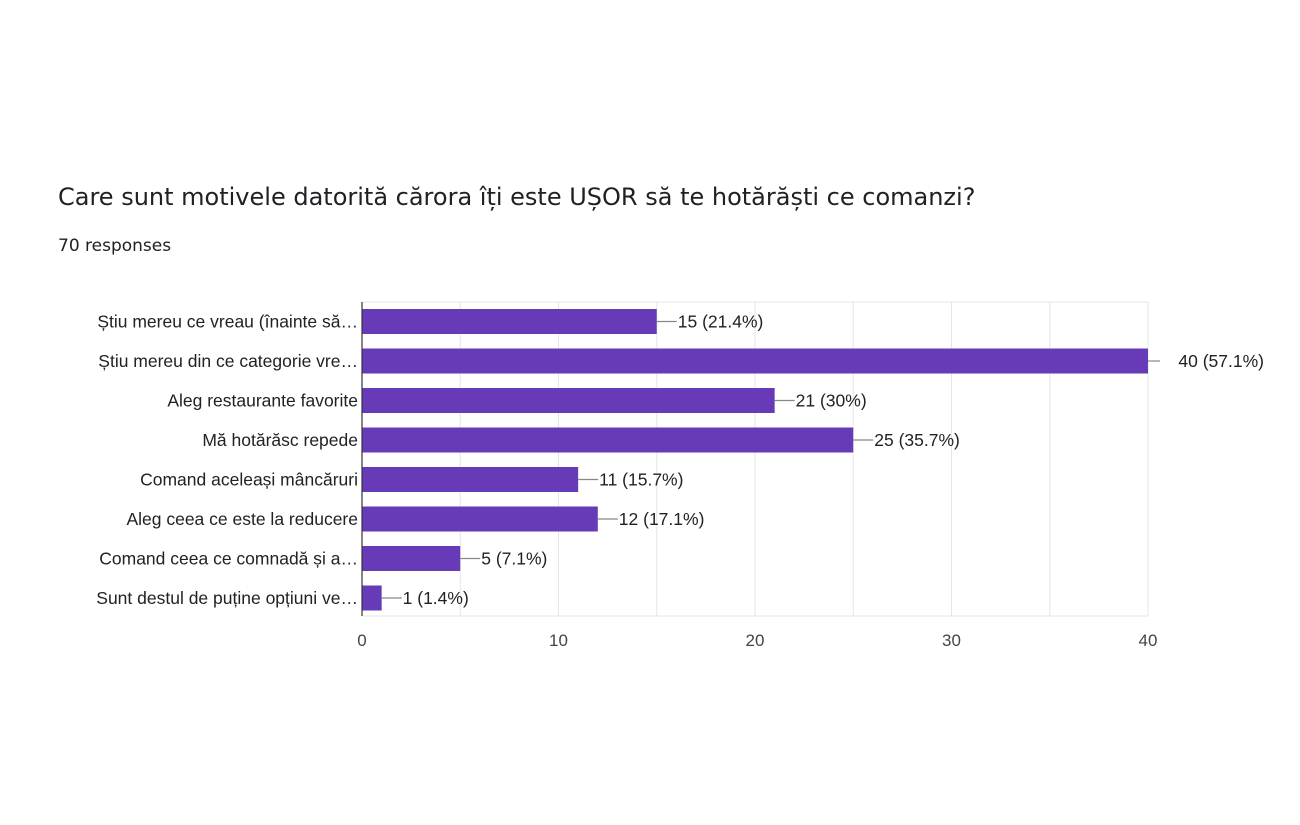 The height and width of the screenshot is (825, 1300). Describe the element at coordinates (1221, 361) in the screenshot. I see `data-label: 40 (57.1%)` at that location.